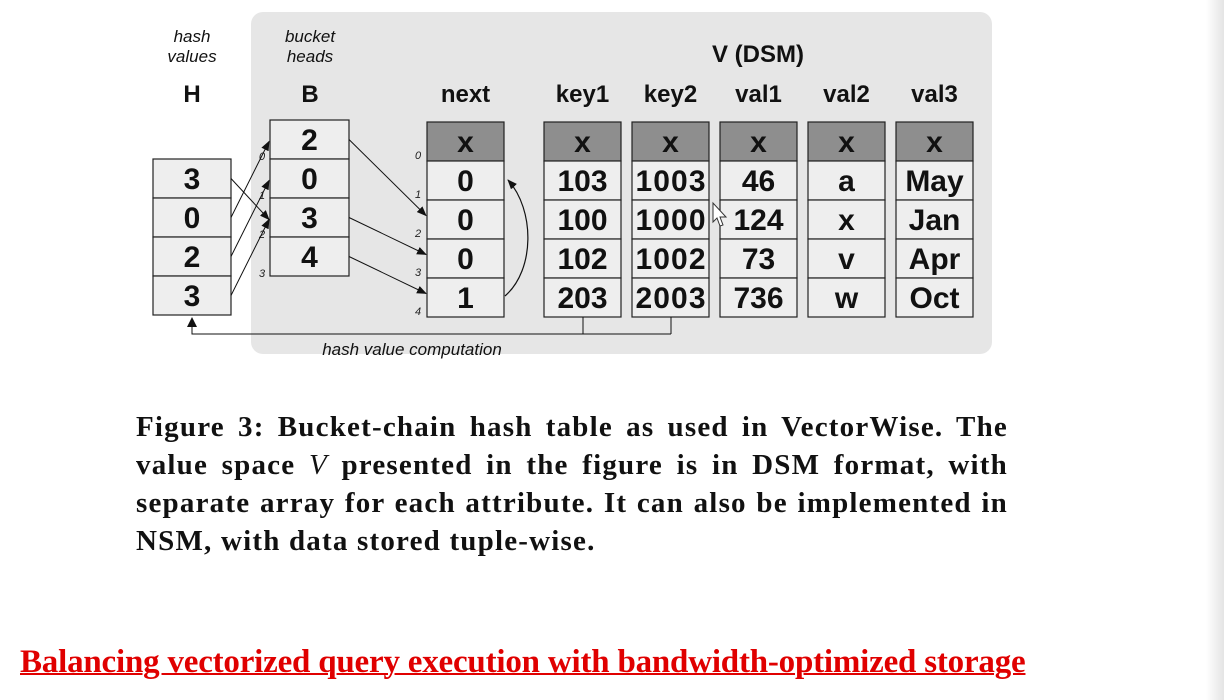 The height and width of the screenshot is (700, 1224). What do you see at coordinates (192, 56) in the screenshot?
I see `hash-values-label-line2: values` at bounding box center [192, 56].